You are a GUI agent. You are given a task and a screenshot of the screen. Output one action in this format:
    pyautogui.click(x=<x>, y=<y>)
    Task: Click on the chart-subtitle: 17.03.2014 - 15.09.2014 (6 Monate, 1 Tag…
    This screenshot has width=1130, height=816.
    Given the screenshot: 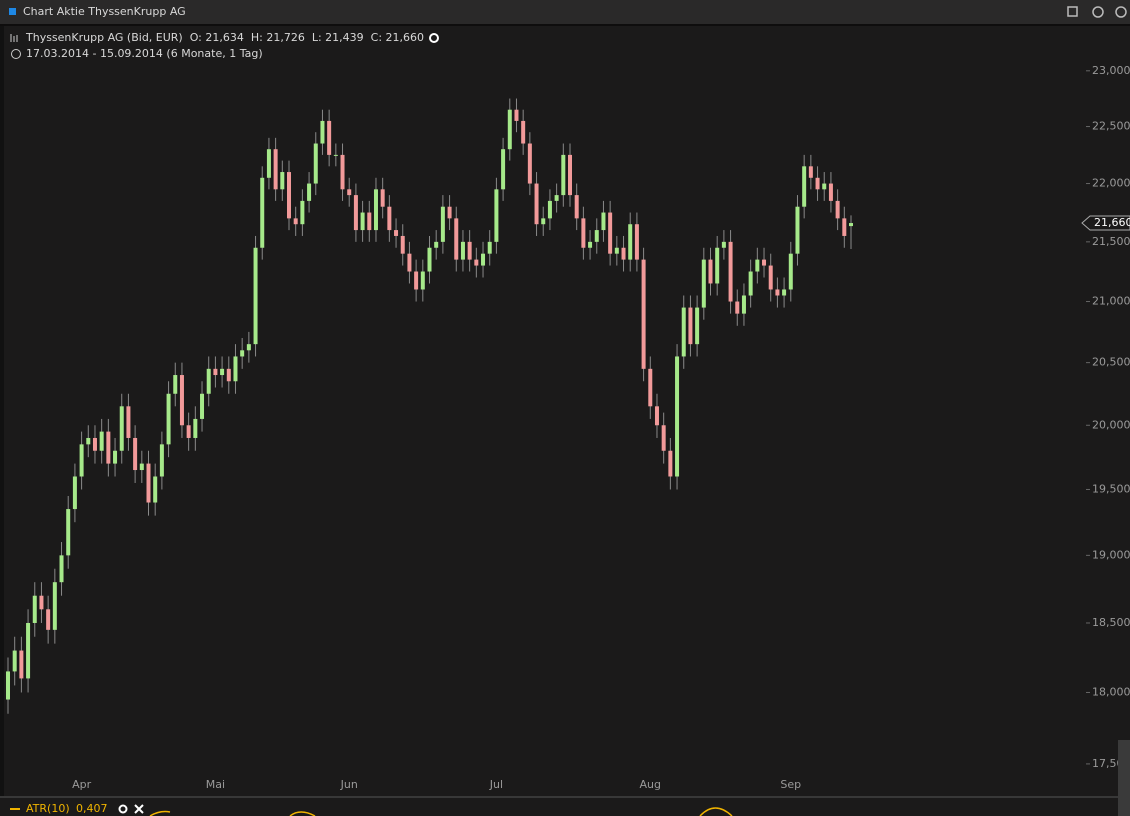 What is the action you would take?
    pyautogui.click(x=144, y=53)
    